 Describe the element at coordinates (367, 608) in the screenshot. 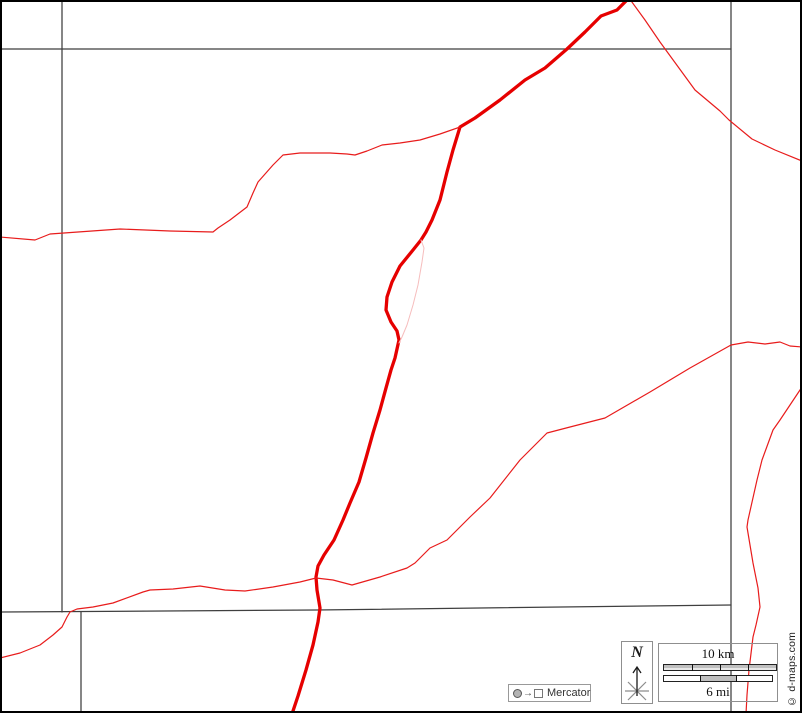

I see `county-boundary-bottom` at that location.